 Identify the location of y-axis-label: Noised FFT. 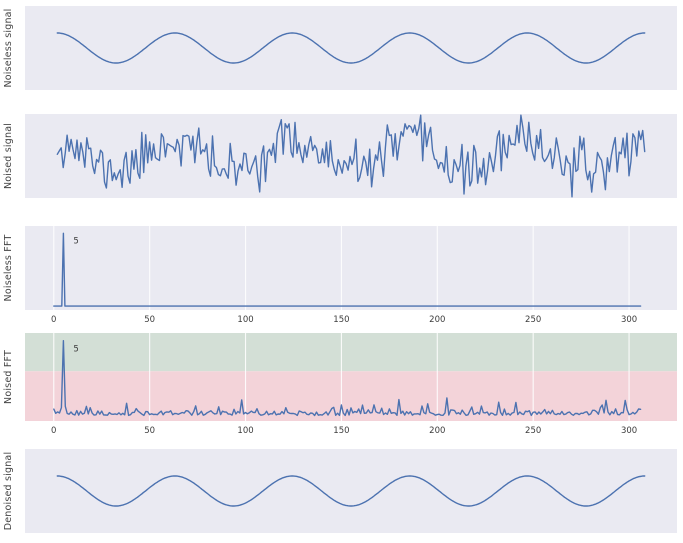
(8, 377).